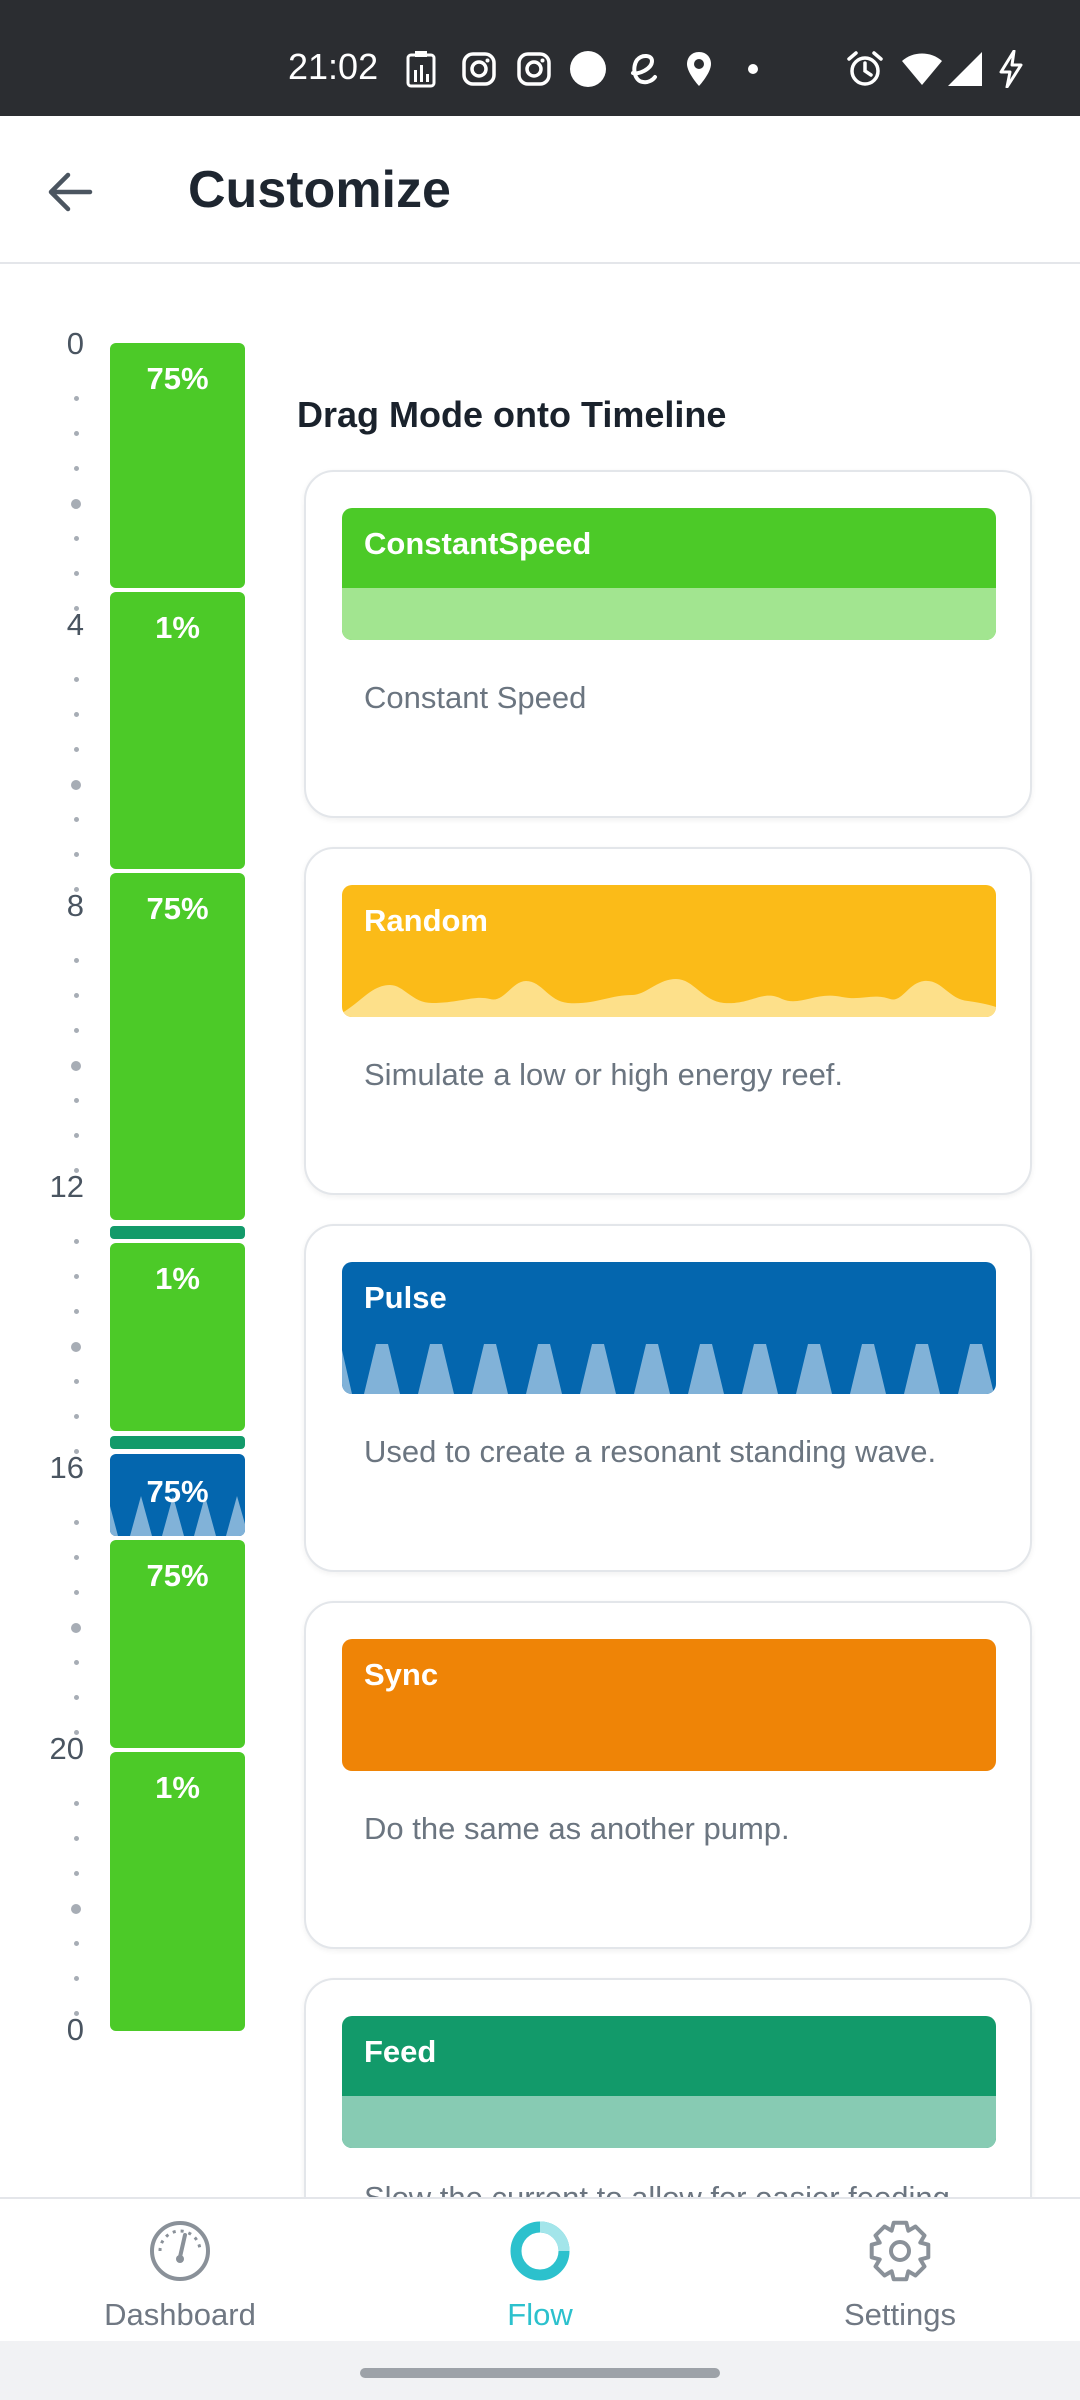  I want to click on mode-description: Simulate a low or high energy reef., so click(604, 1074).